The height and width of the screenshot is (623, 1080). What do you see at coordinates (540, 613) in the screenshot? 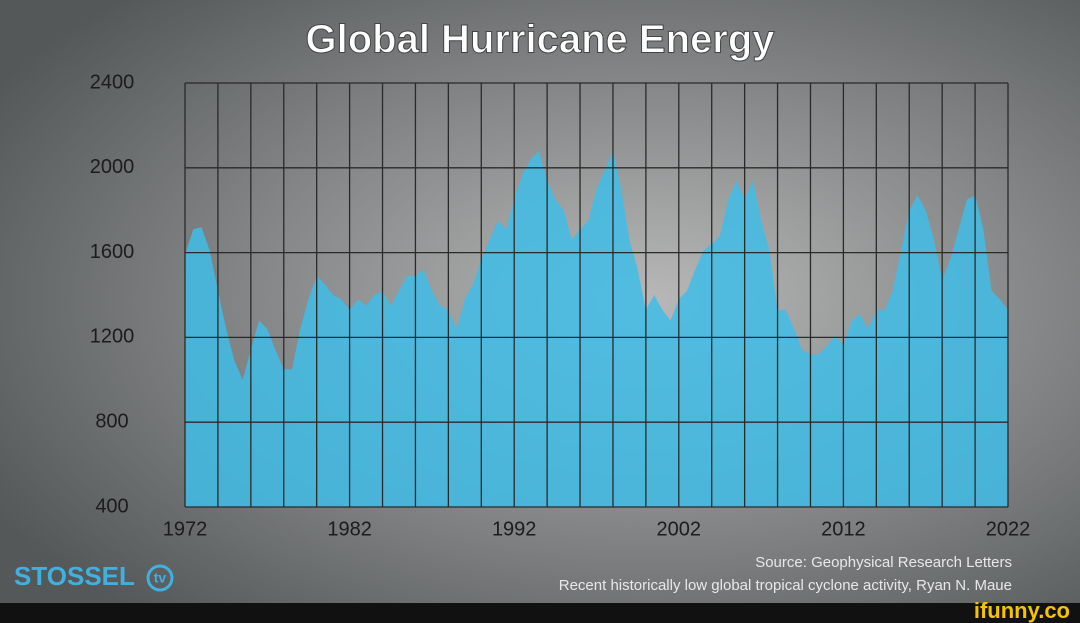
I see `watermark-bar` at bounding box center [540, 613].